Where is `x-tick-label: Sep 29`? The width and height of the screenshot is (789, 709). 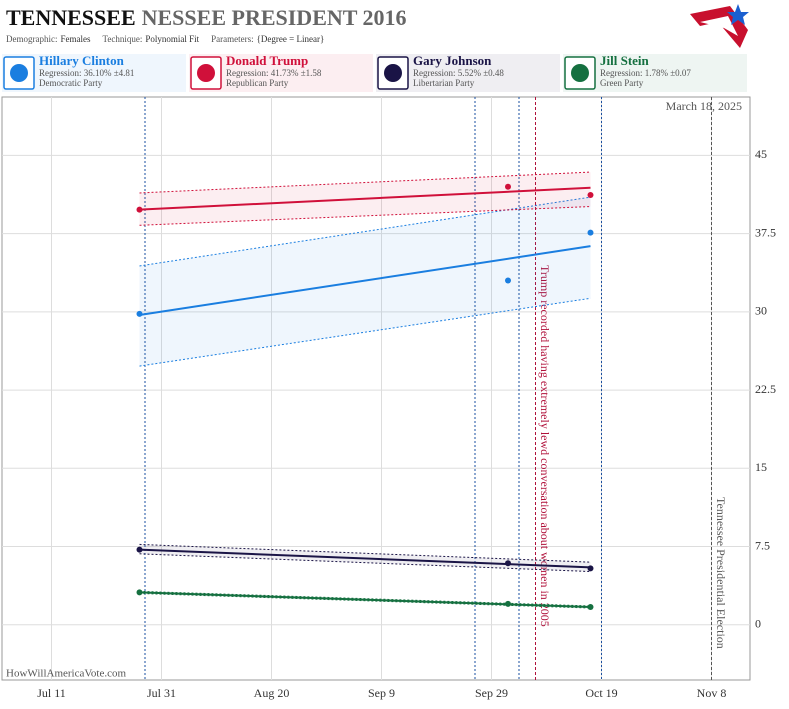 x-tick-label: Sep 29 is located at coordinates (491, 693).